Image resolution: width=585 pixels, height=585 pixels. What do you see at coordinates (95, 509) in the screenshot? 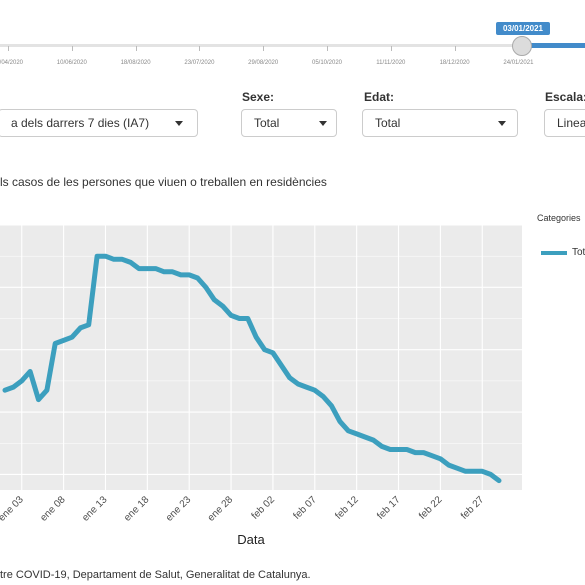
I see `x-tick-label: ene 13` at bounding box center [95, 509].